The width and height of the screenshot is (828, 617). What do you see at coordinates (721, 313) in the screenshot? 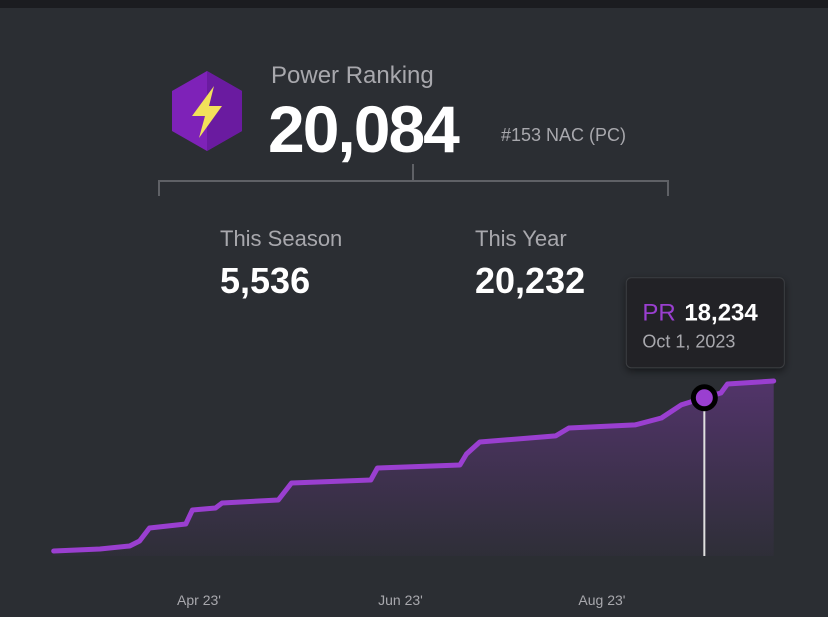
I see `tooltip-value: 18,234` at bounding box center [721, 313].